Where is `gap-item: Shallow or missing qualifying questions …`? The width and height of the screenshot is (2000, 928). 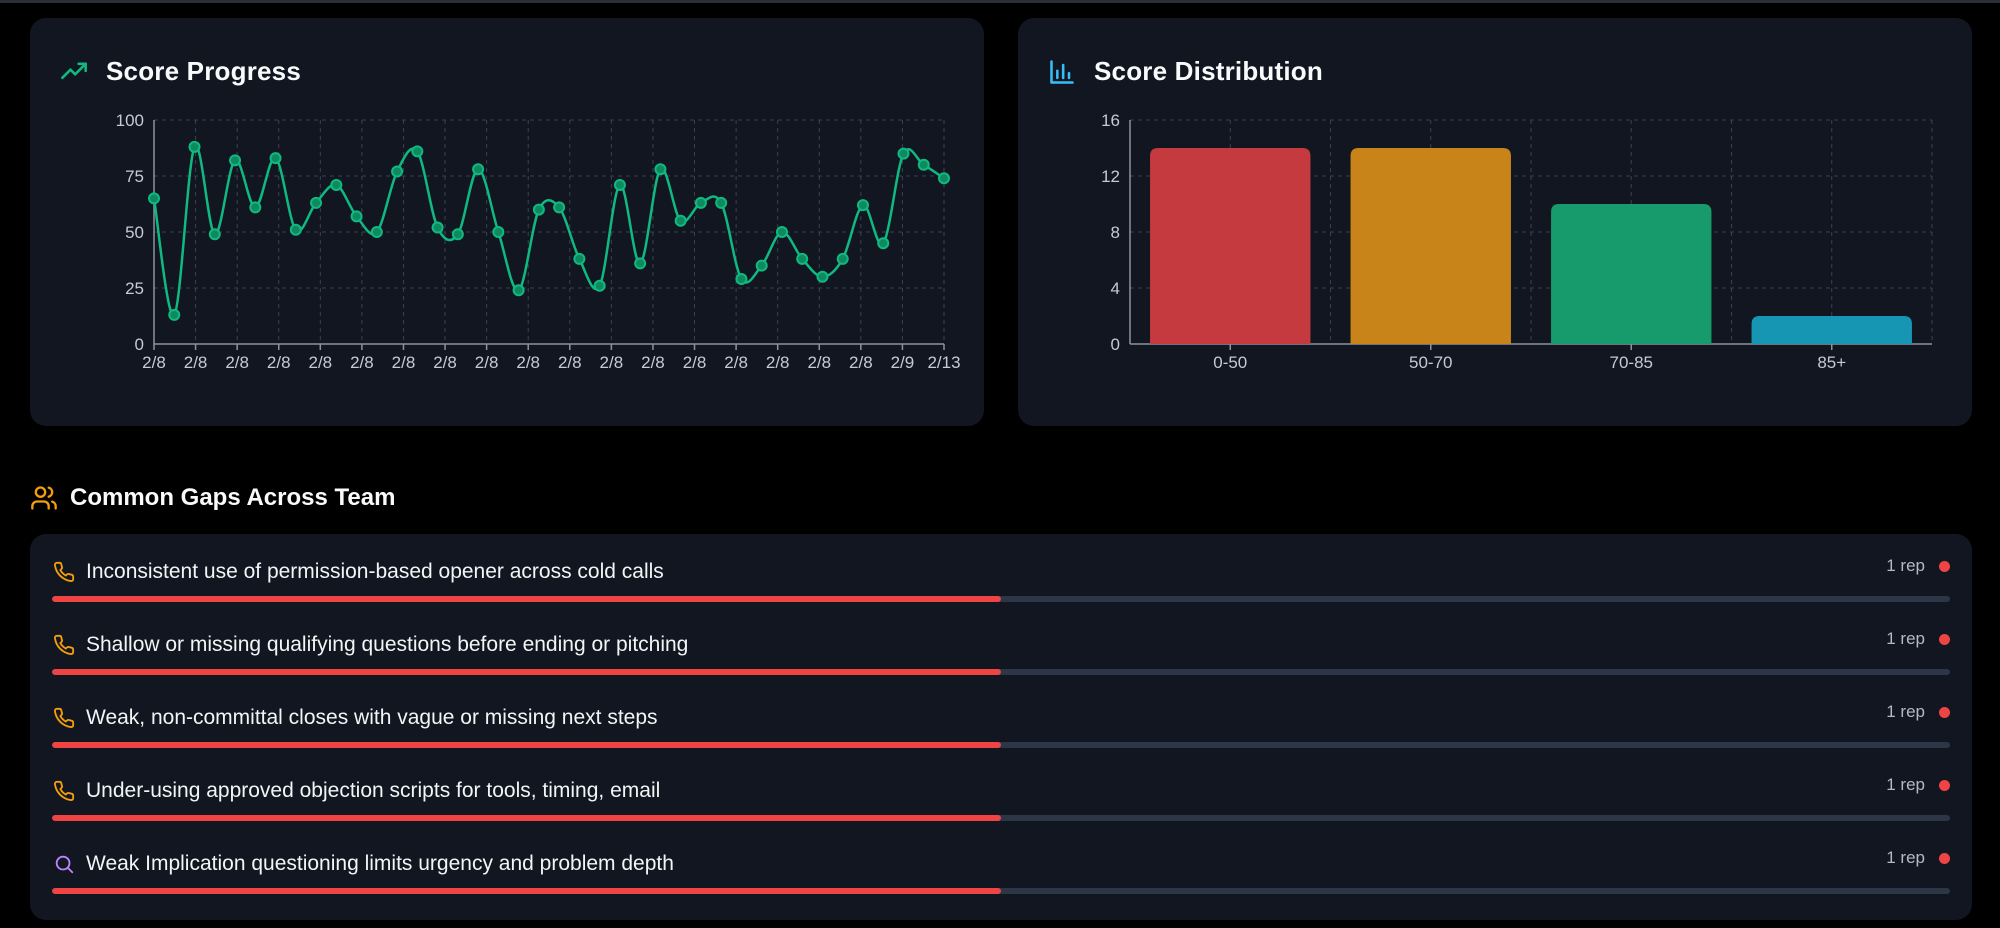 gap-item: Shallow or missing qualifying questions … is located at coordinates (1001, 657).